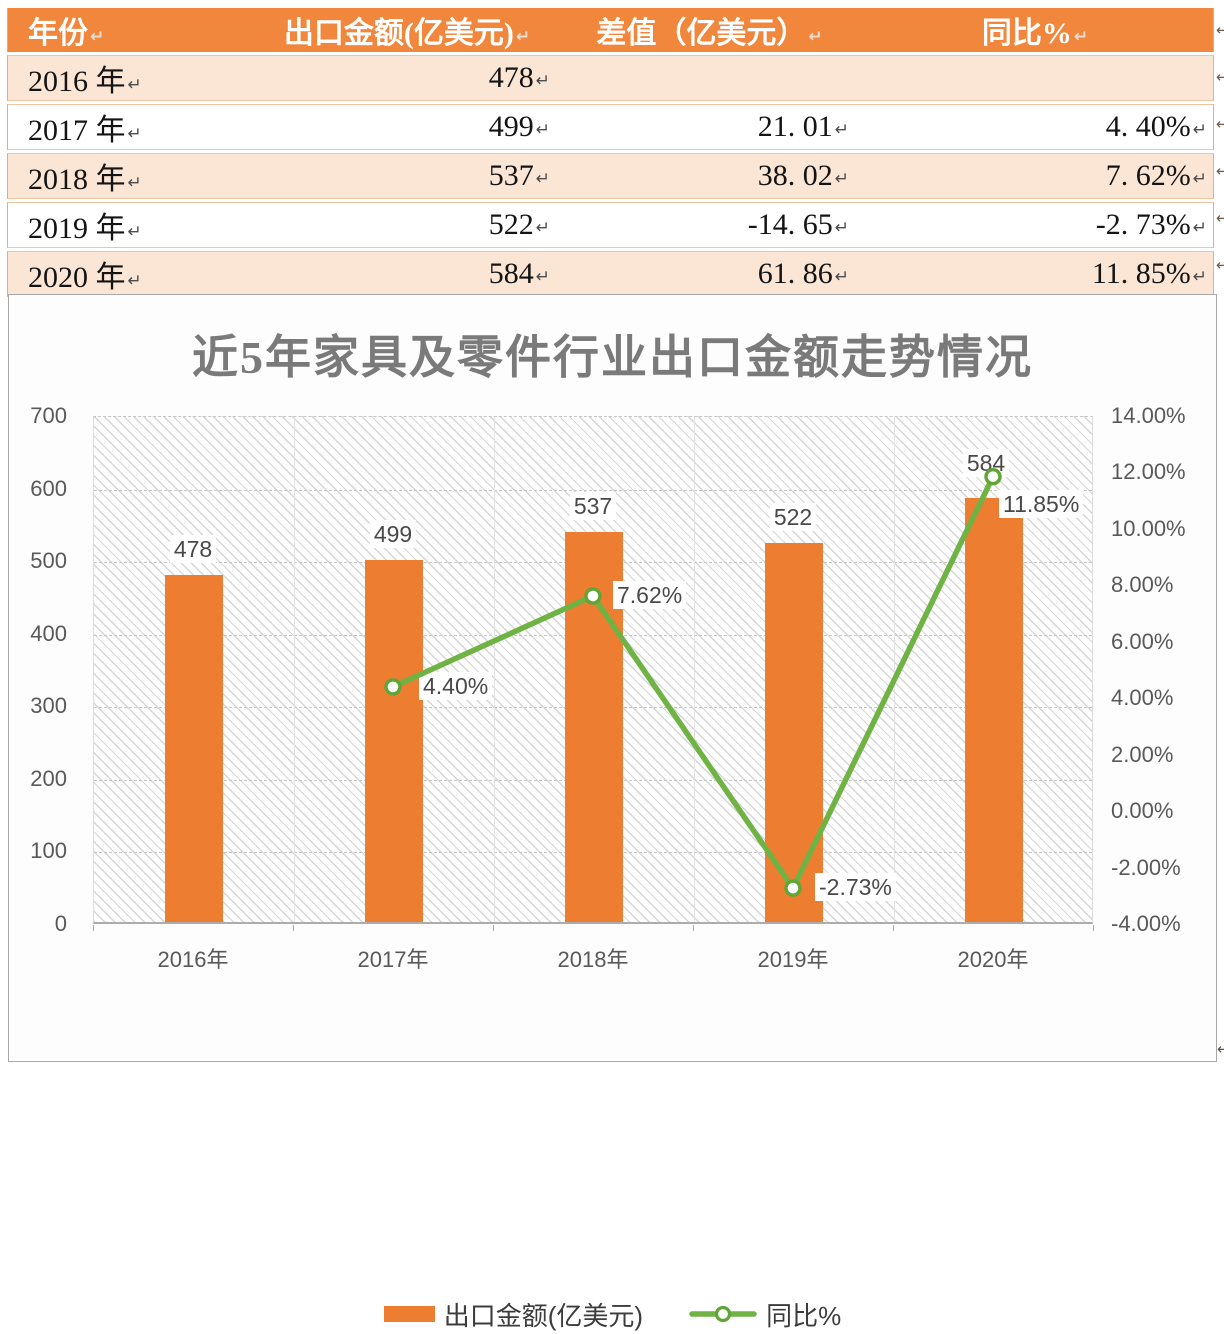  Describe the element at coordinates (1035, 225) in the screenshot. I see `cell-r3-yoy: -2. 73% ↵` at that location.